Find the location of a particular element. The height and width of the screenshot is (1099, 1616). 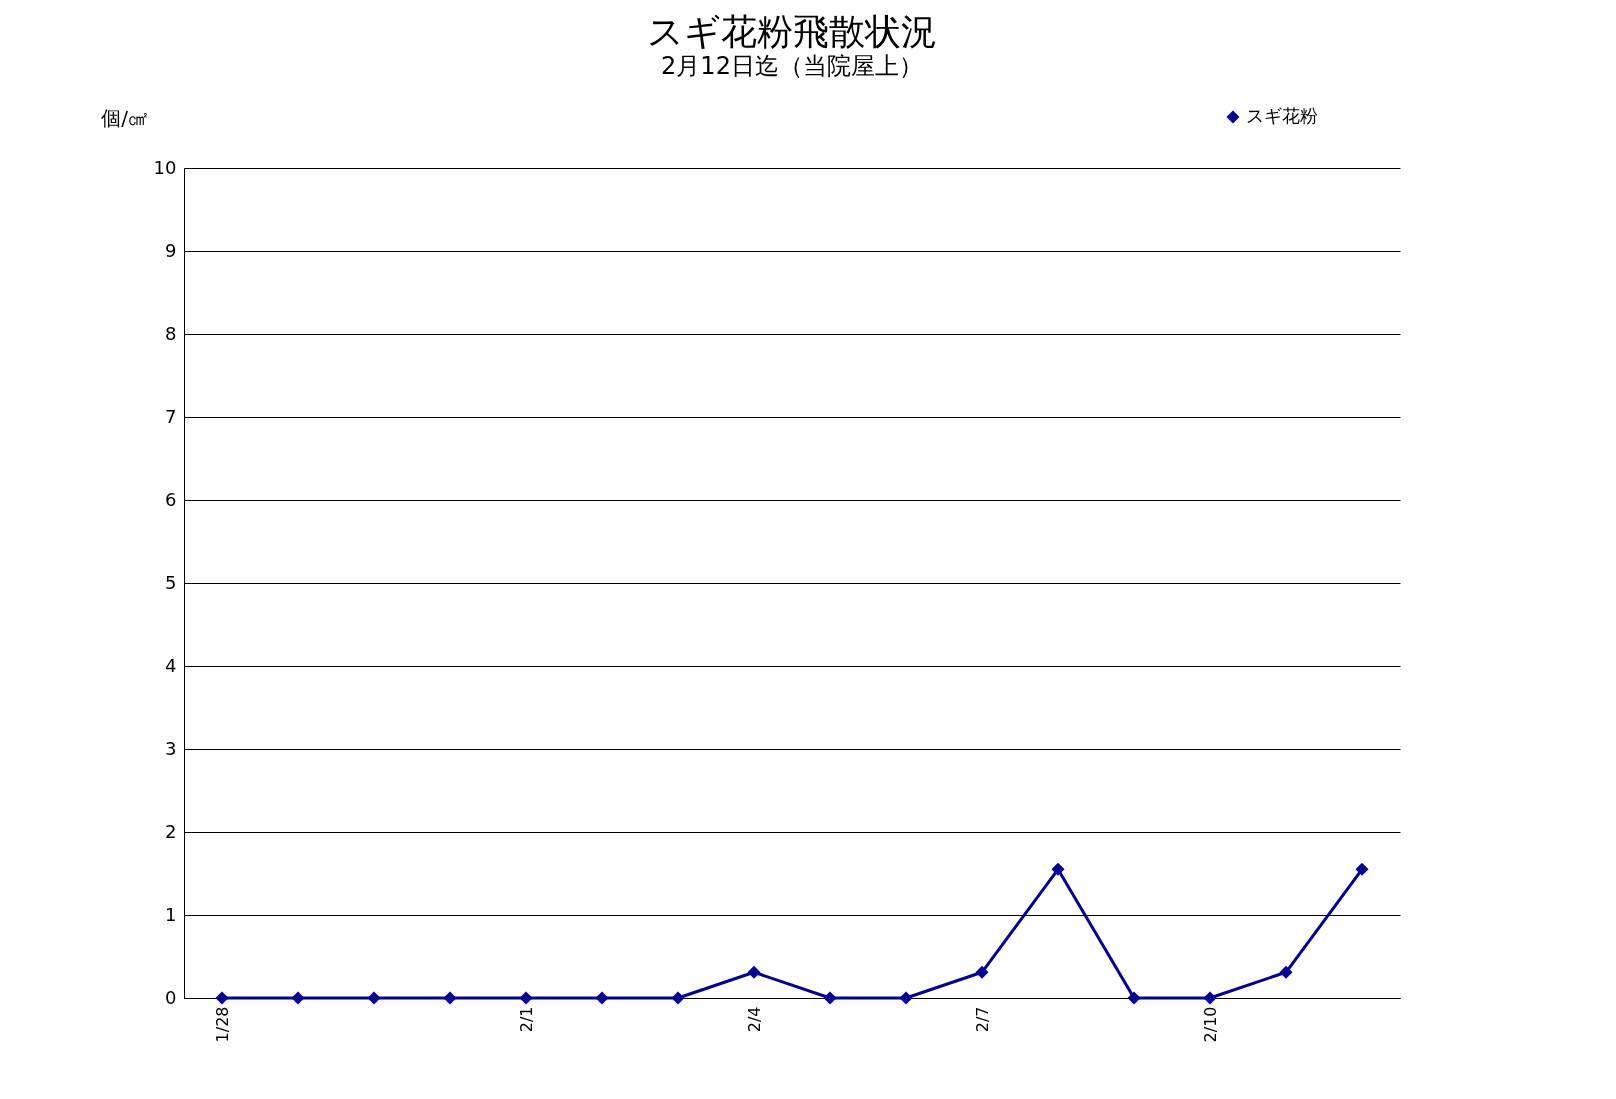

y-tick-label: 3 is located at coordinates (171, 748).